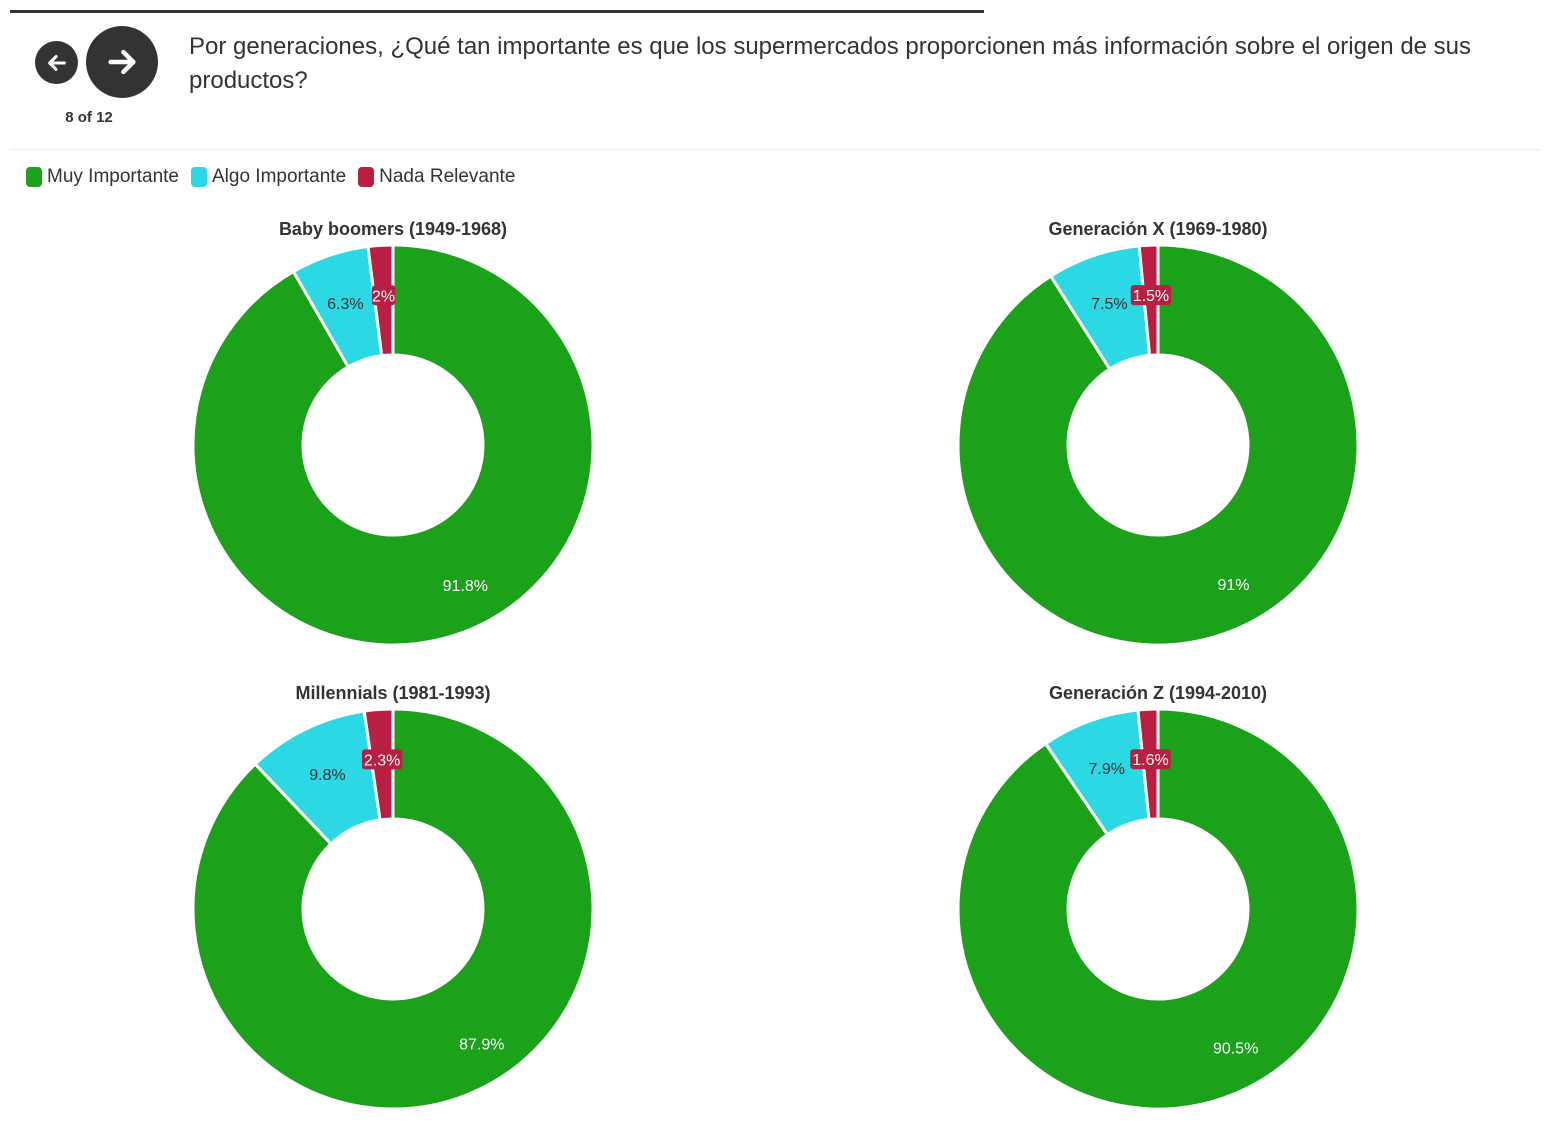 This screenshot has height=1132, width=1550. I want to click on legend-label: Nada Relevante, so click(447, 176).